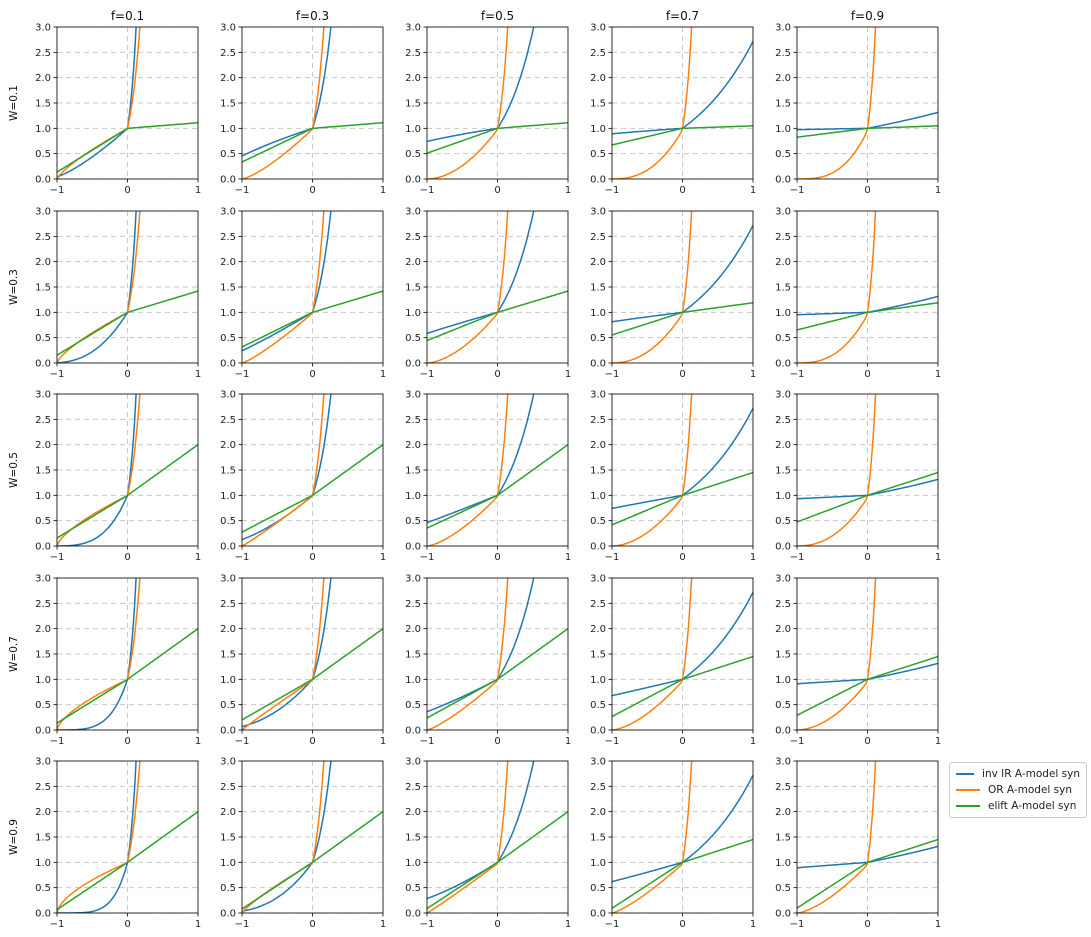 The height and width of the screenshot is (937, 1091). What do you see at coordinates (287, 467) in the screenshot?
I see `series-line-inv-ir` at bounding box center [287, 467].